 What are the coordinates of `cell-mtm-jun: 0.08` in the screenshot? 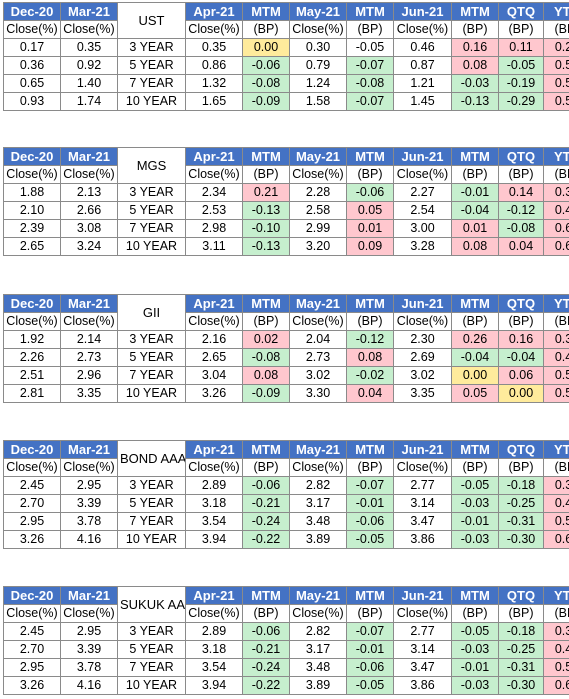 It's located at (475, 246).